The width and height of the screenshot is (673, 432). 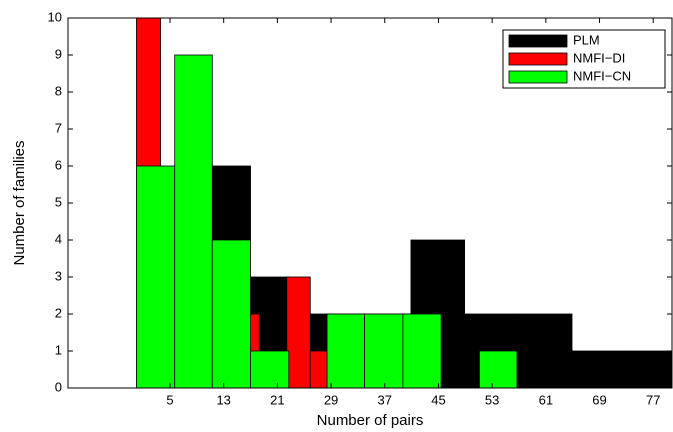 What do you see at coordinates (599, 399) in the screenshot?
I see `x-tick-label: 69` at bounding box center [599, 399].